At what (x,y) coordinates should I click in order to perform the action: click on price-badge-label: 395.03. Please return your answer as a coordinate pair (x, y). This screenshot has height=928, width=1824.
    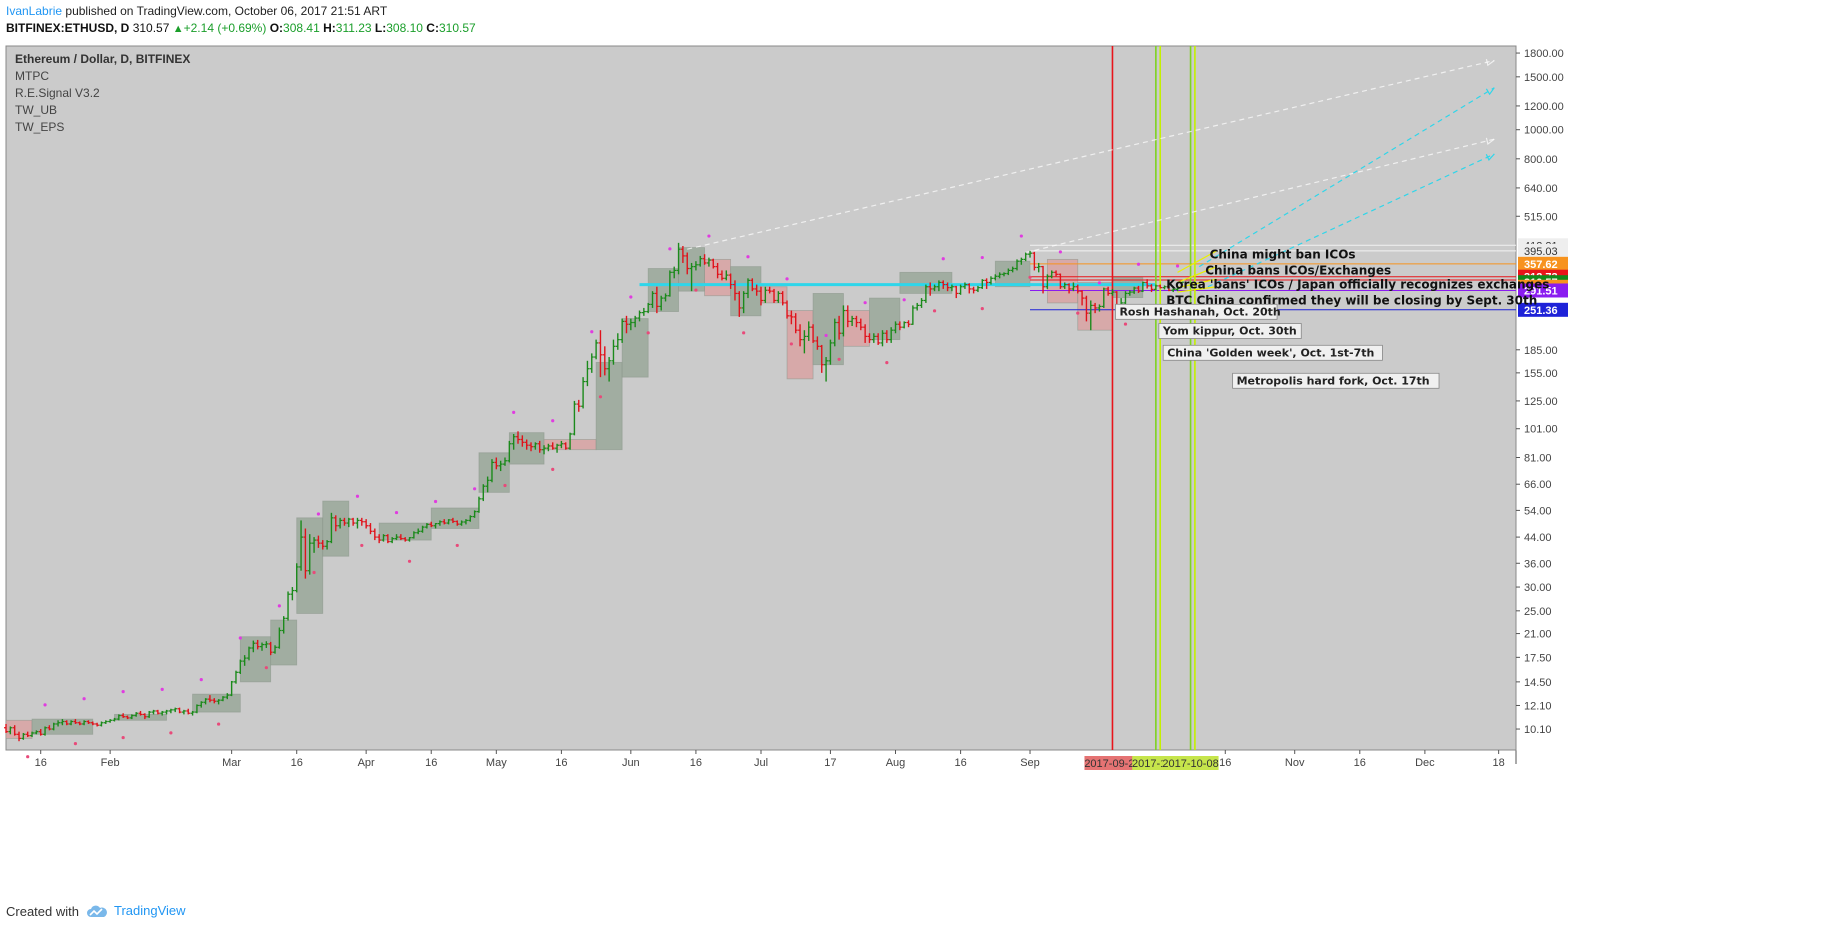
    Looking at the image, I should click on (1541, 252).